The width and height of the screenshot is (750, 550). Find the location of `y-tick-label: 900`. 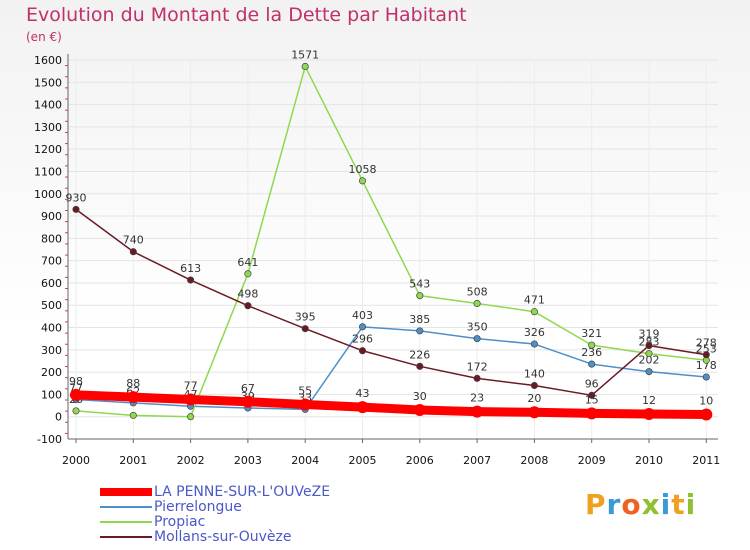

y-tick-label: 900 is located at coordinates (51, 216).